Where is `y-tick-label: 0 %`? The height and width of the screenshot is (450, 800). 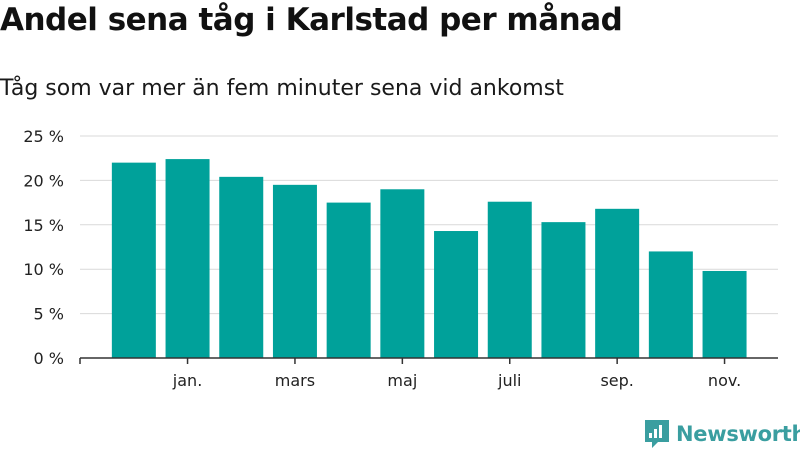 y-tick-label: 0 % is located at coordinates (49, 358).